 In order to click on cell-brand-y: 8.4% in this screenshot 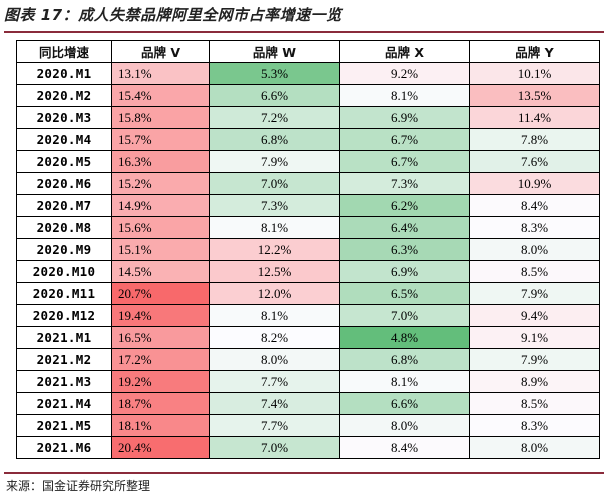, I will do `click(534, 205)`.